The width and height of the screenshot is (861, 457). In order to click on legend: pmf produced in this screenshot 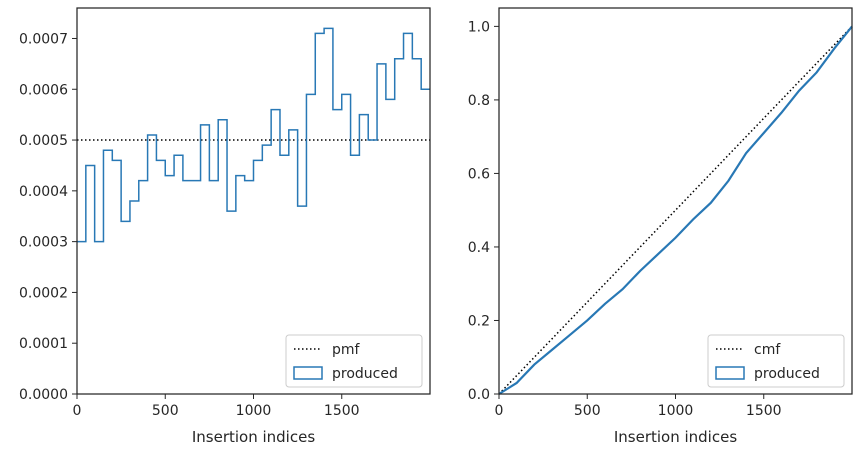, I will do `click(354, 361)`.